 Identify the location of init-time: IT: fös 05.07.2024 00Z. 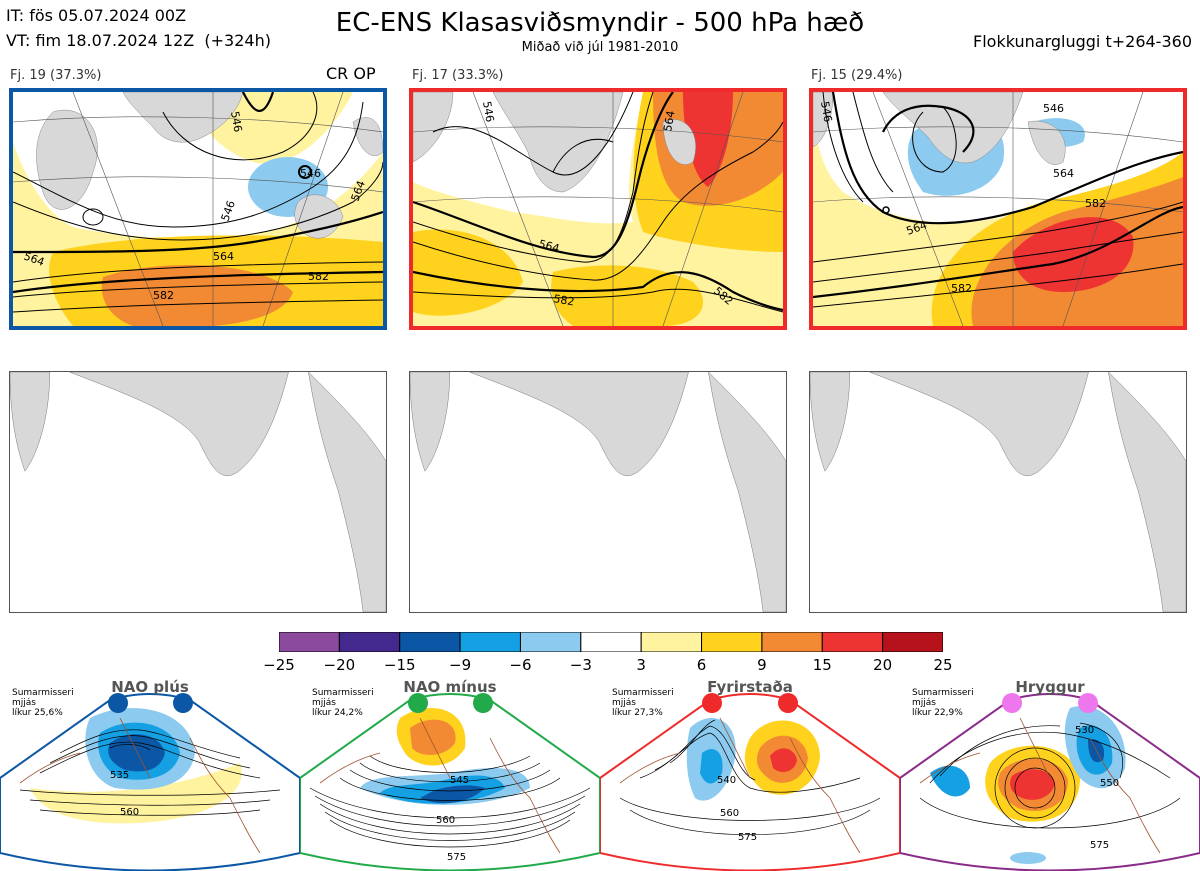
(96, 15).